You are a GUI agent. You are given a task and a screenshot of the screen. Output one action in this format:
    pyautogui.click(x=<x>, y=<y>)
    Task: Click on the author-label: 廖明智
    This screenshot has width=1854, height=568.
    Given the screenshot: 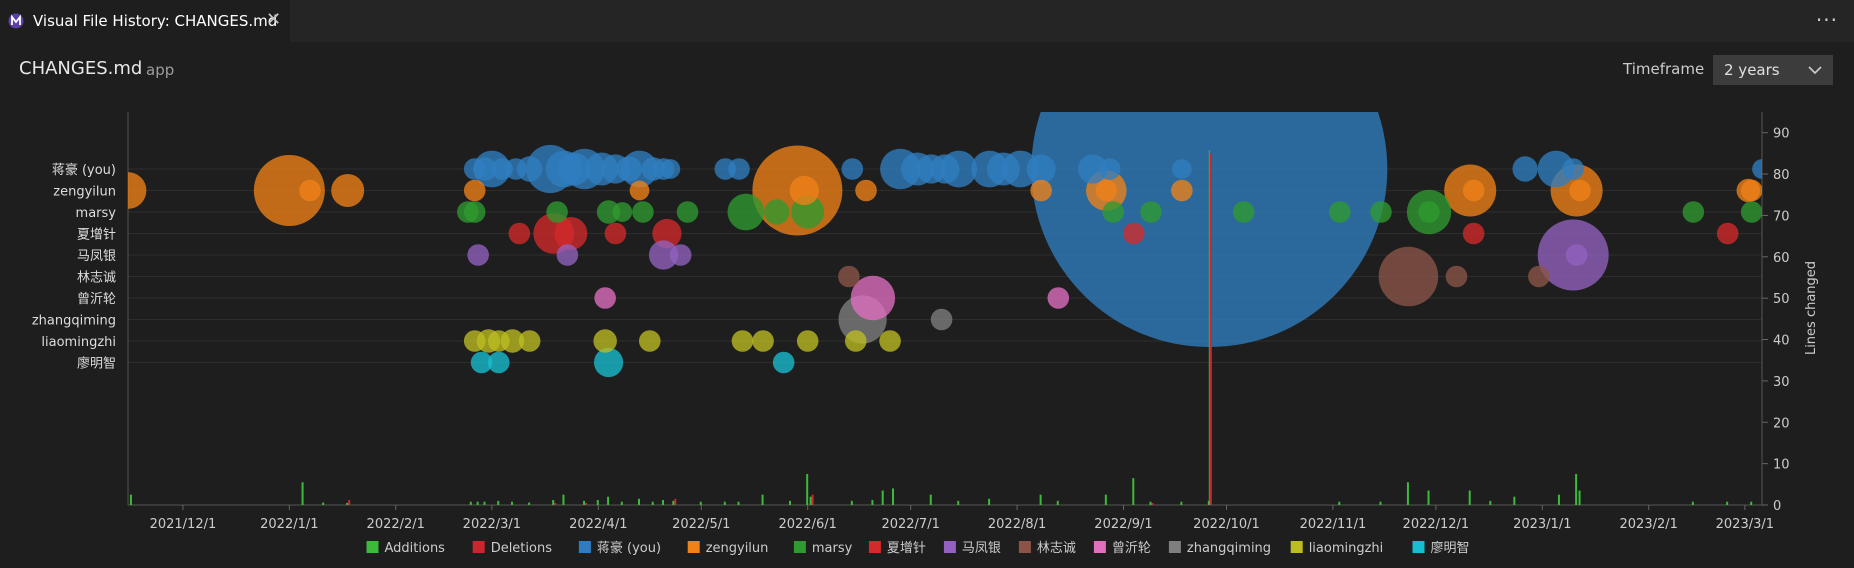 What is the action you would take?
    pyautogui.click(x=96, y=364)
    